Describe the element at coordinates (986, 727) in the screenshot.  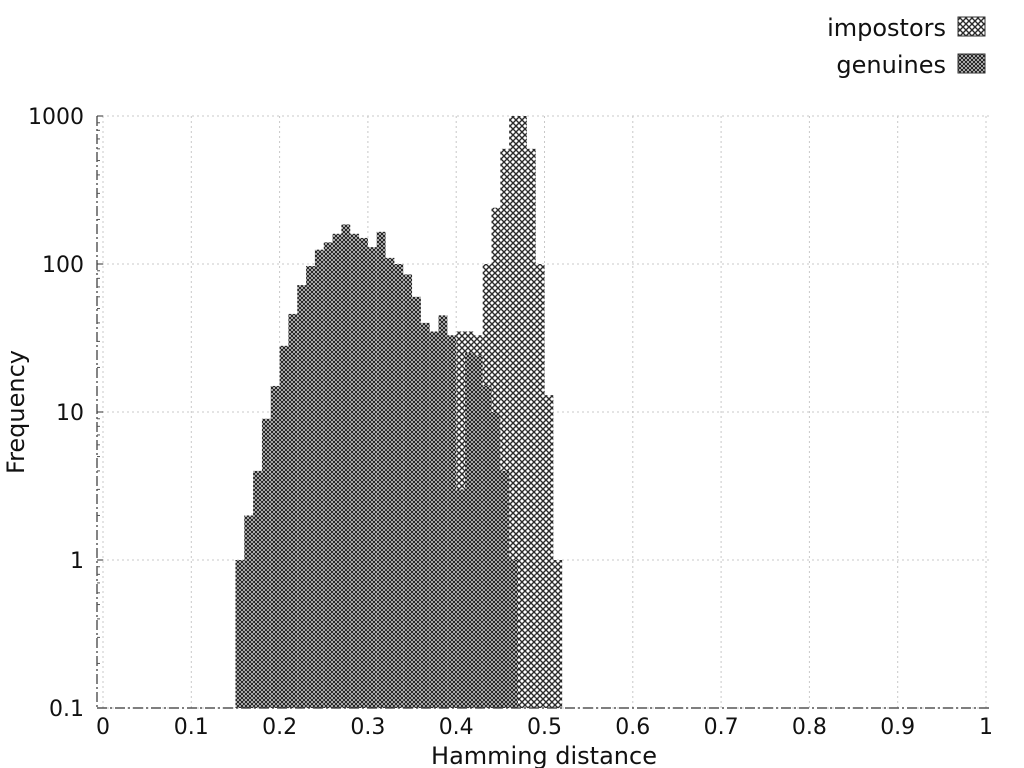
I see `x-tick-label: 1` at that location.